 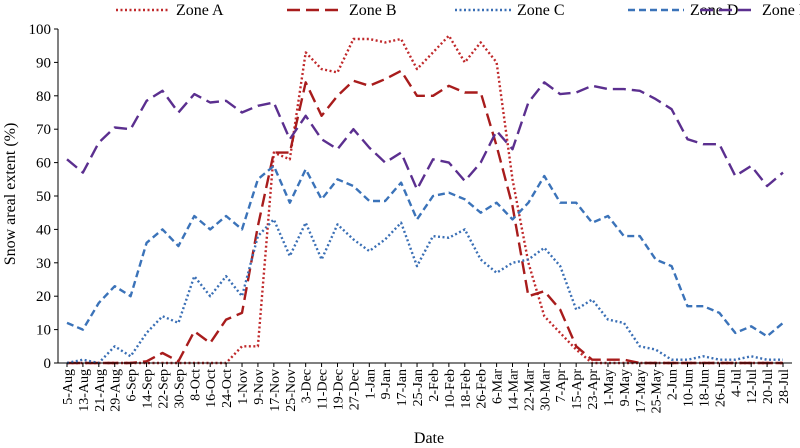 I want to click on x-tick-label: 10-Jun, so click(x=689, y=388).